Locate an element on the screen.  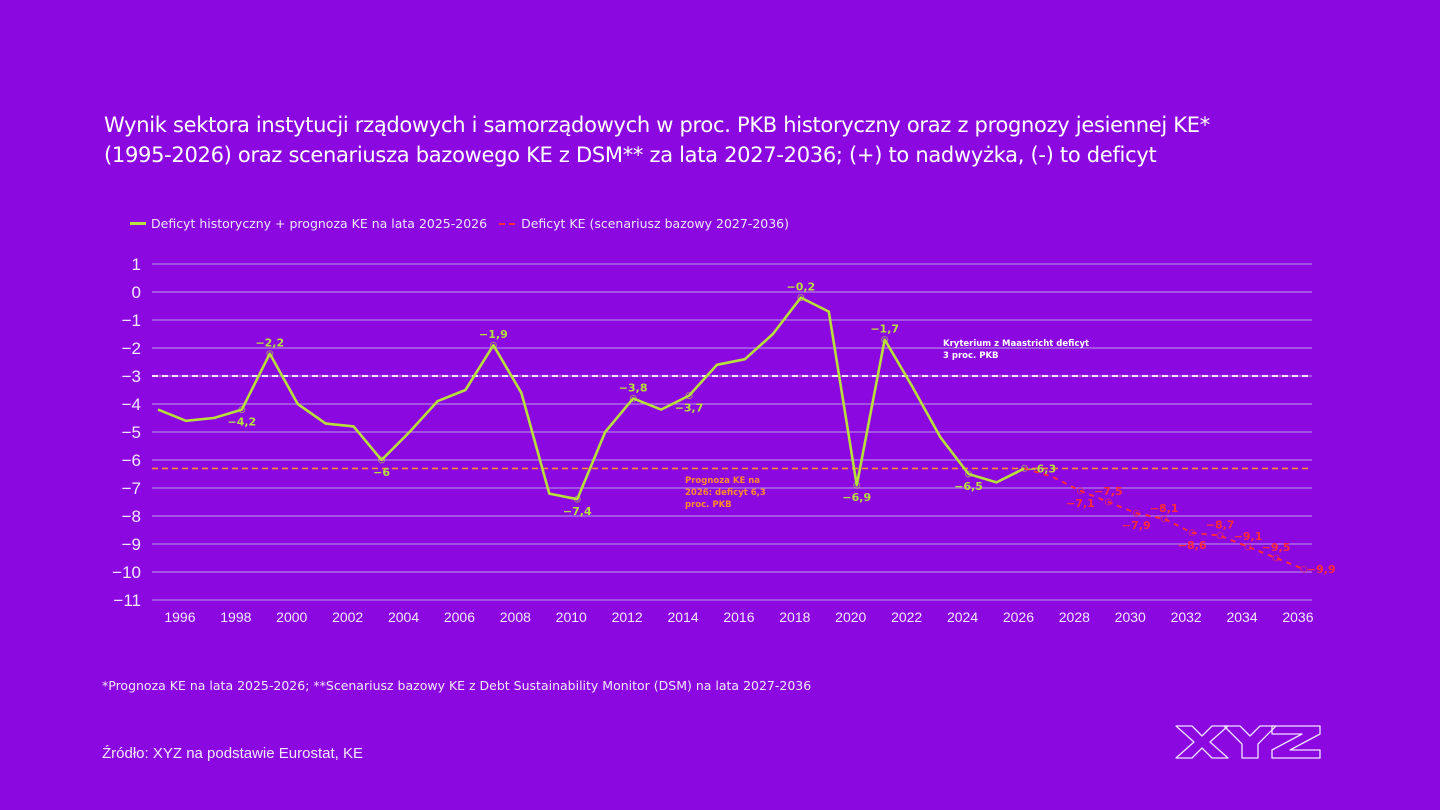
x-tick-label: 2034 is located at coordinates (1241, 617).